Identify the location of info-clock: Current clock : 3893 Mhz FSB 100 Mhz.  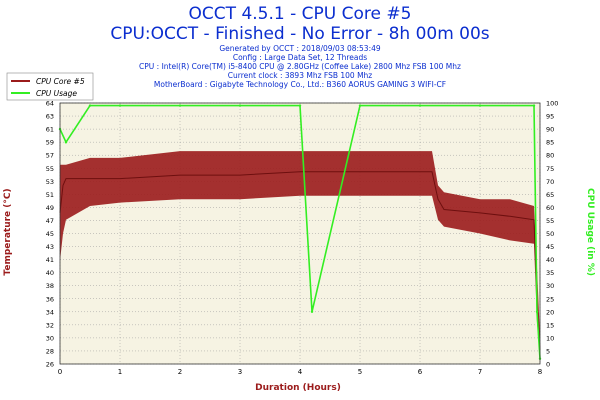
(300, 75).